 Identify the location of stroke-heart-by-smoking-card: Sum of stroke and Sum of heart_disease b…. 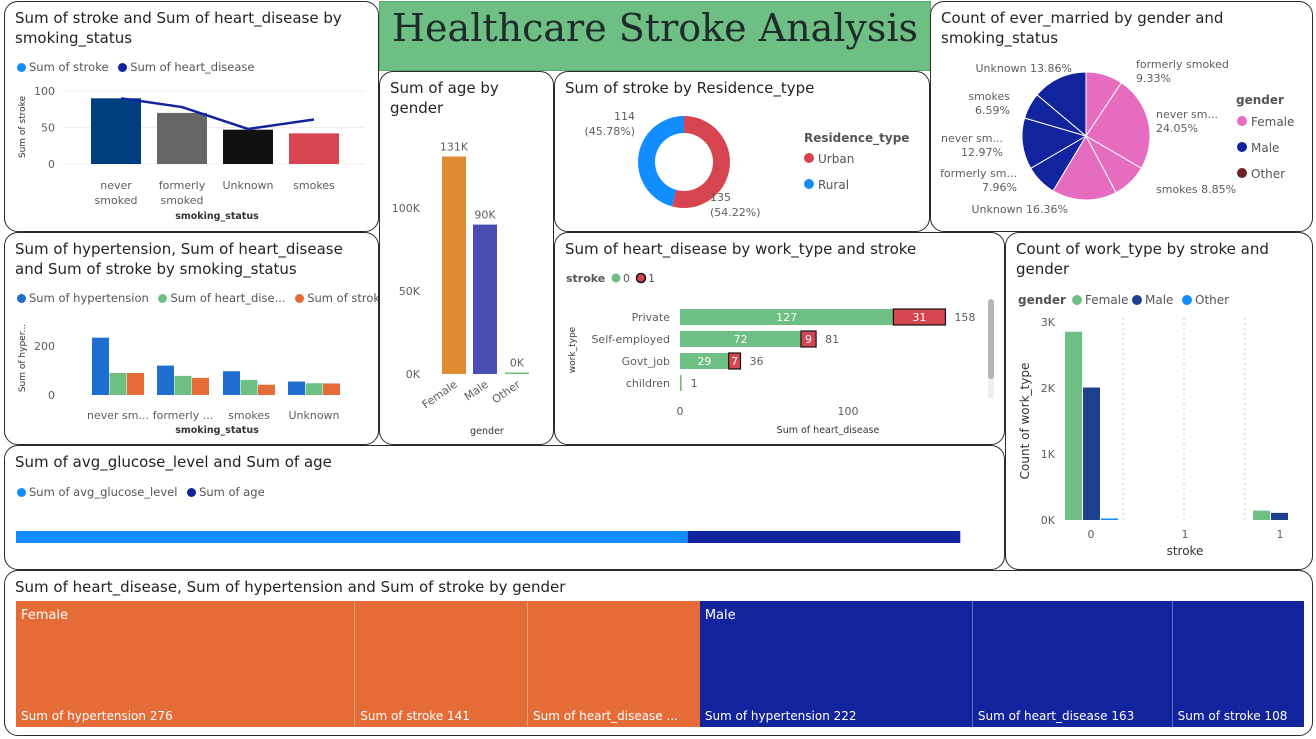
(191, 116).